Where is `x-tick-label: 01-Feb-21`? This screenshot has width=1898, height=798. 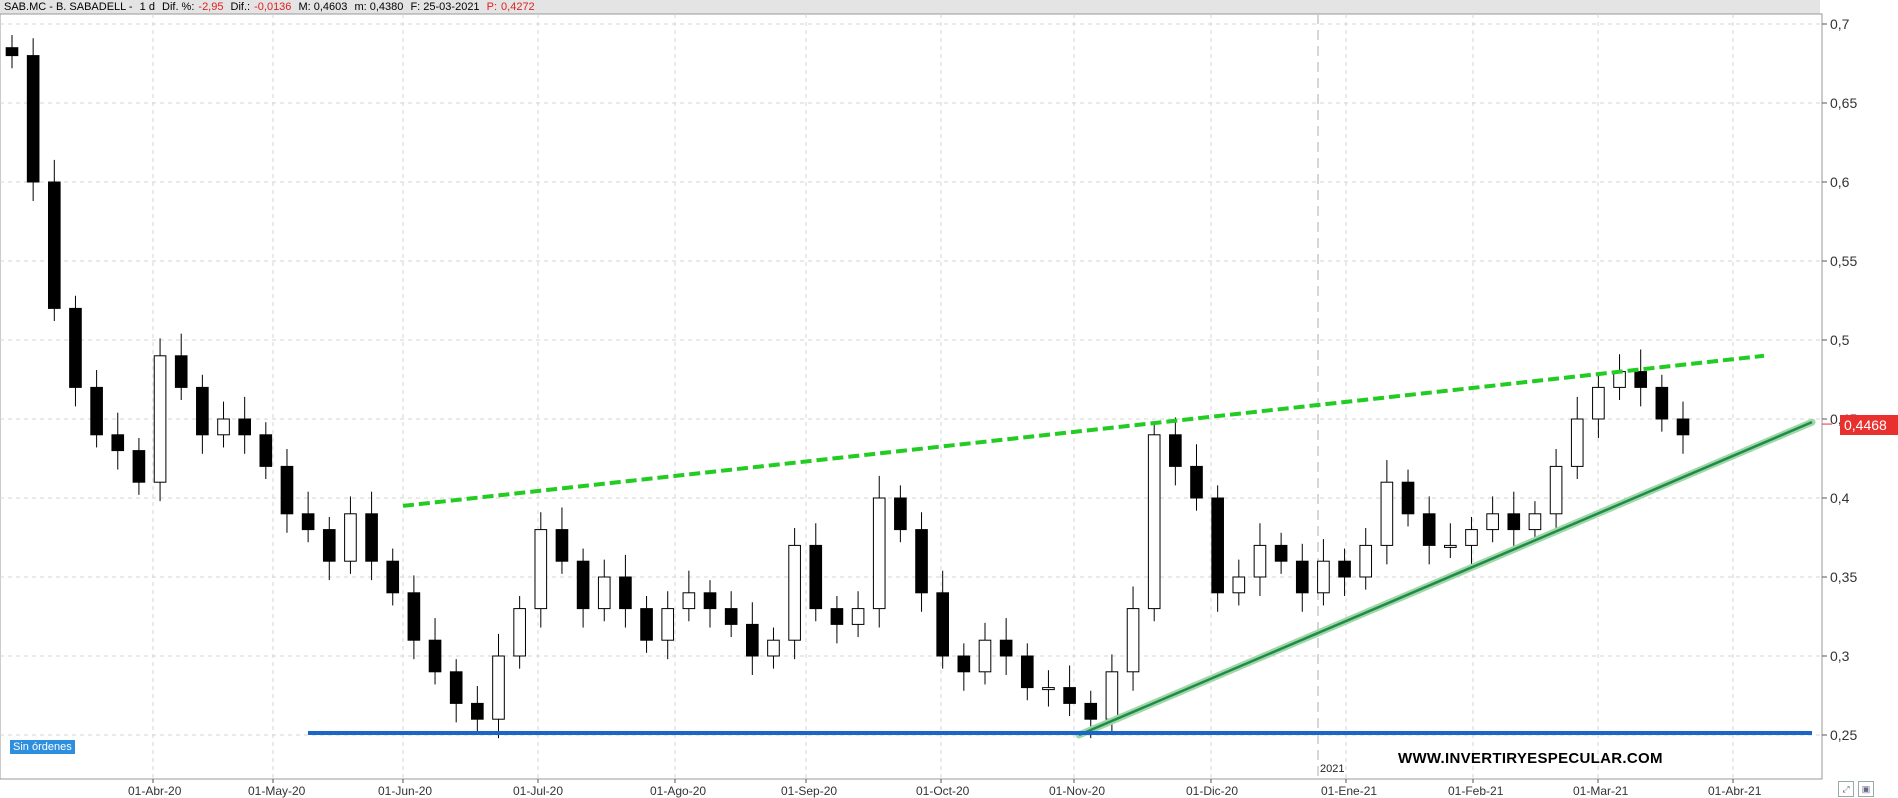 x-tick-label: 01-Feb-21 is located at coordinates (1476, 791).